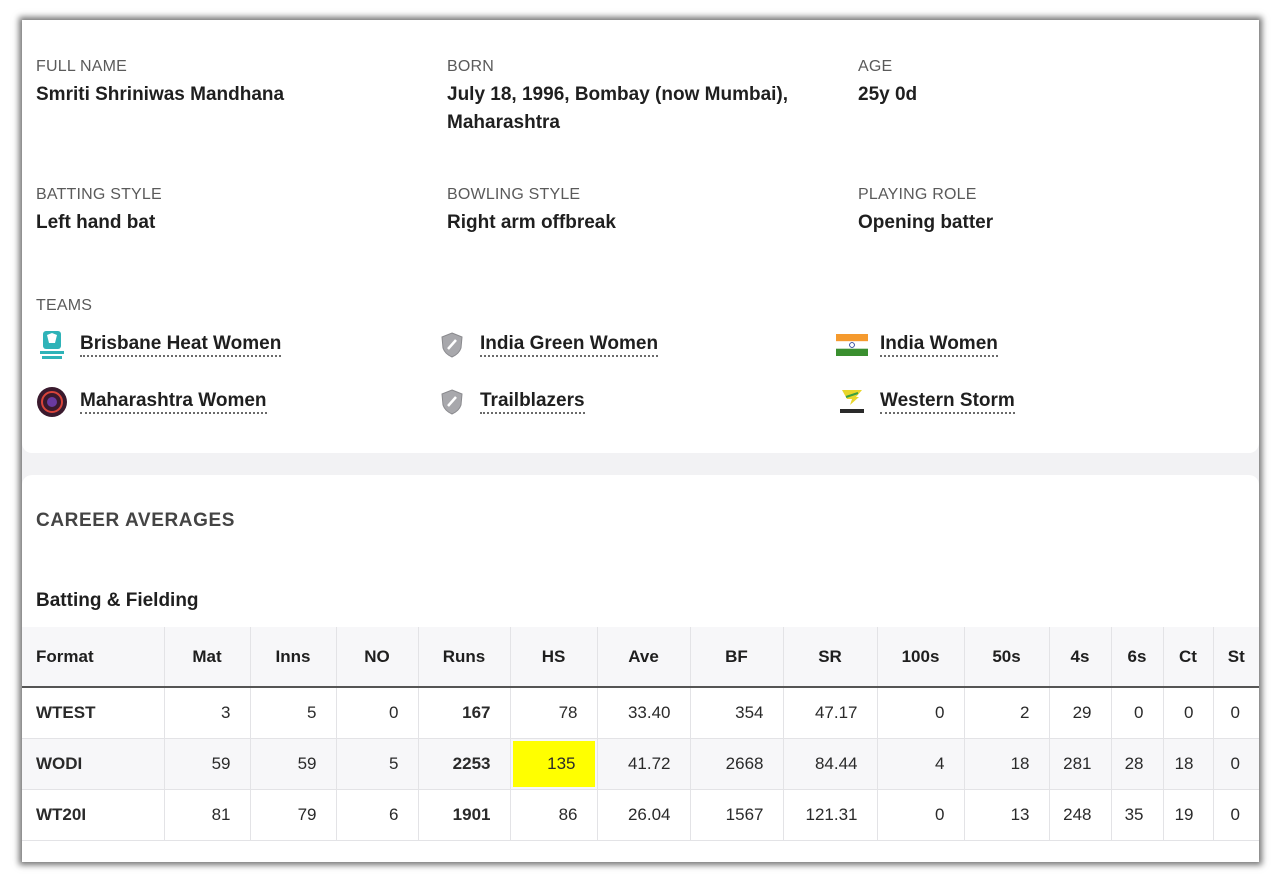 The height and width of the screenshot is (894, 1280). I want to click on table-cell: 3, so click(206, 713).